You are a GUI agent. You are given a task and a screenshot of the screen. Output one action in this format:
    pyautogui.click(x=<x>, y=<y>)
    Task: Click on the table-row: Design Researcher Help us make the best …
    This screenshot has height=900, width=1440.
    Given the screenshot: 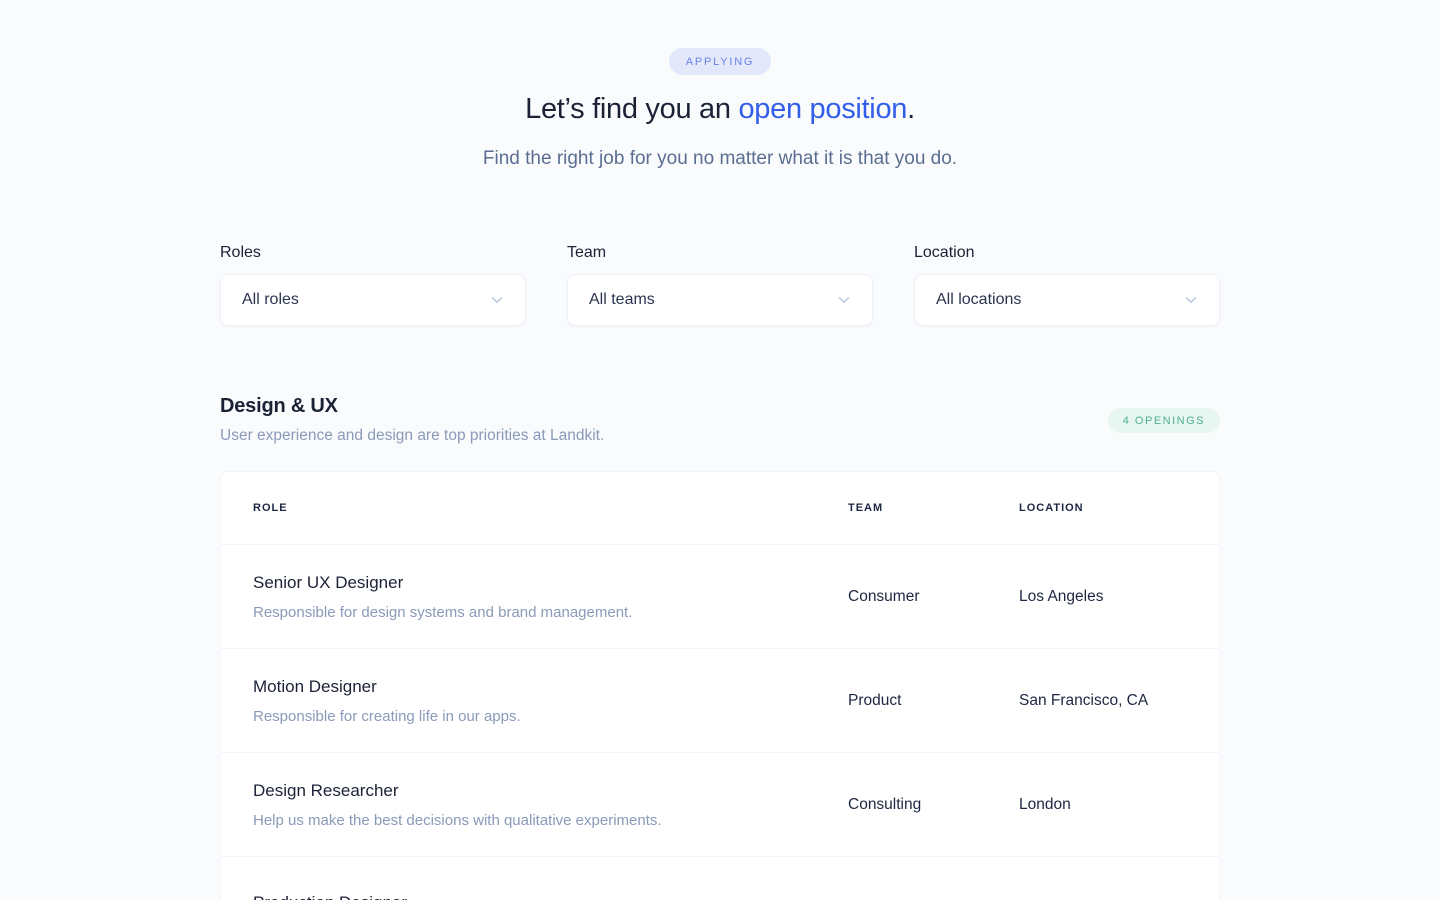 What is the action you would take?
    pyautogui.click(x=720, y=804)
    